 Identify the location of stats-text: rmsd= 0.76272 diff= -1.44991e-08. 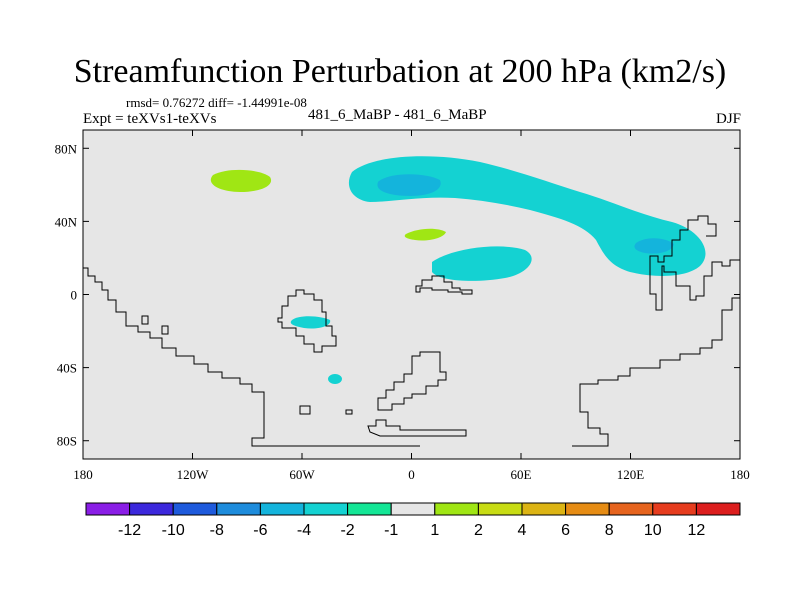
(216, 102).